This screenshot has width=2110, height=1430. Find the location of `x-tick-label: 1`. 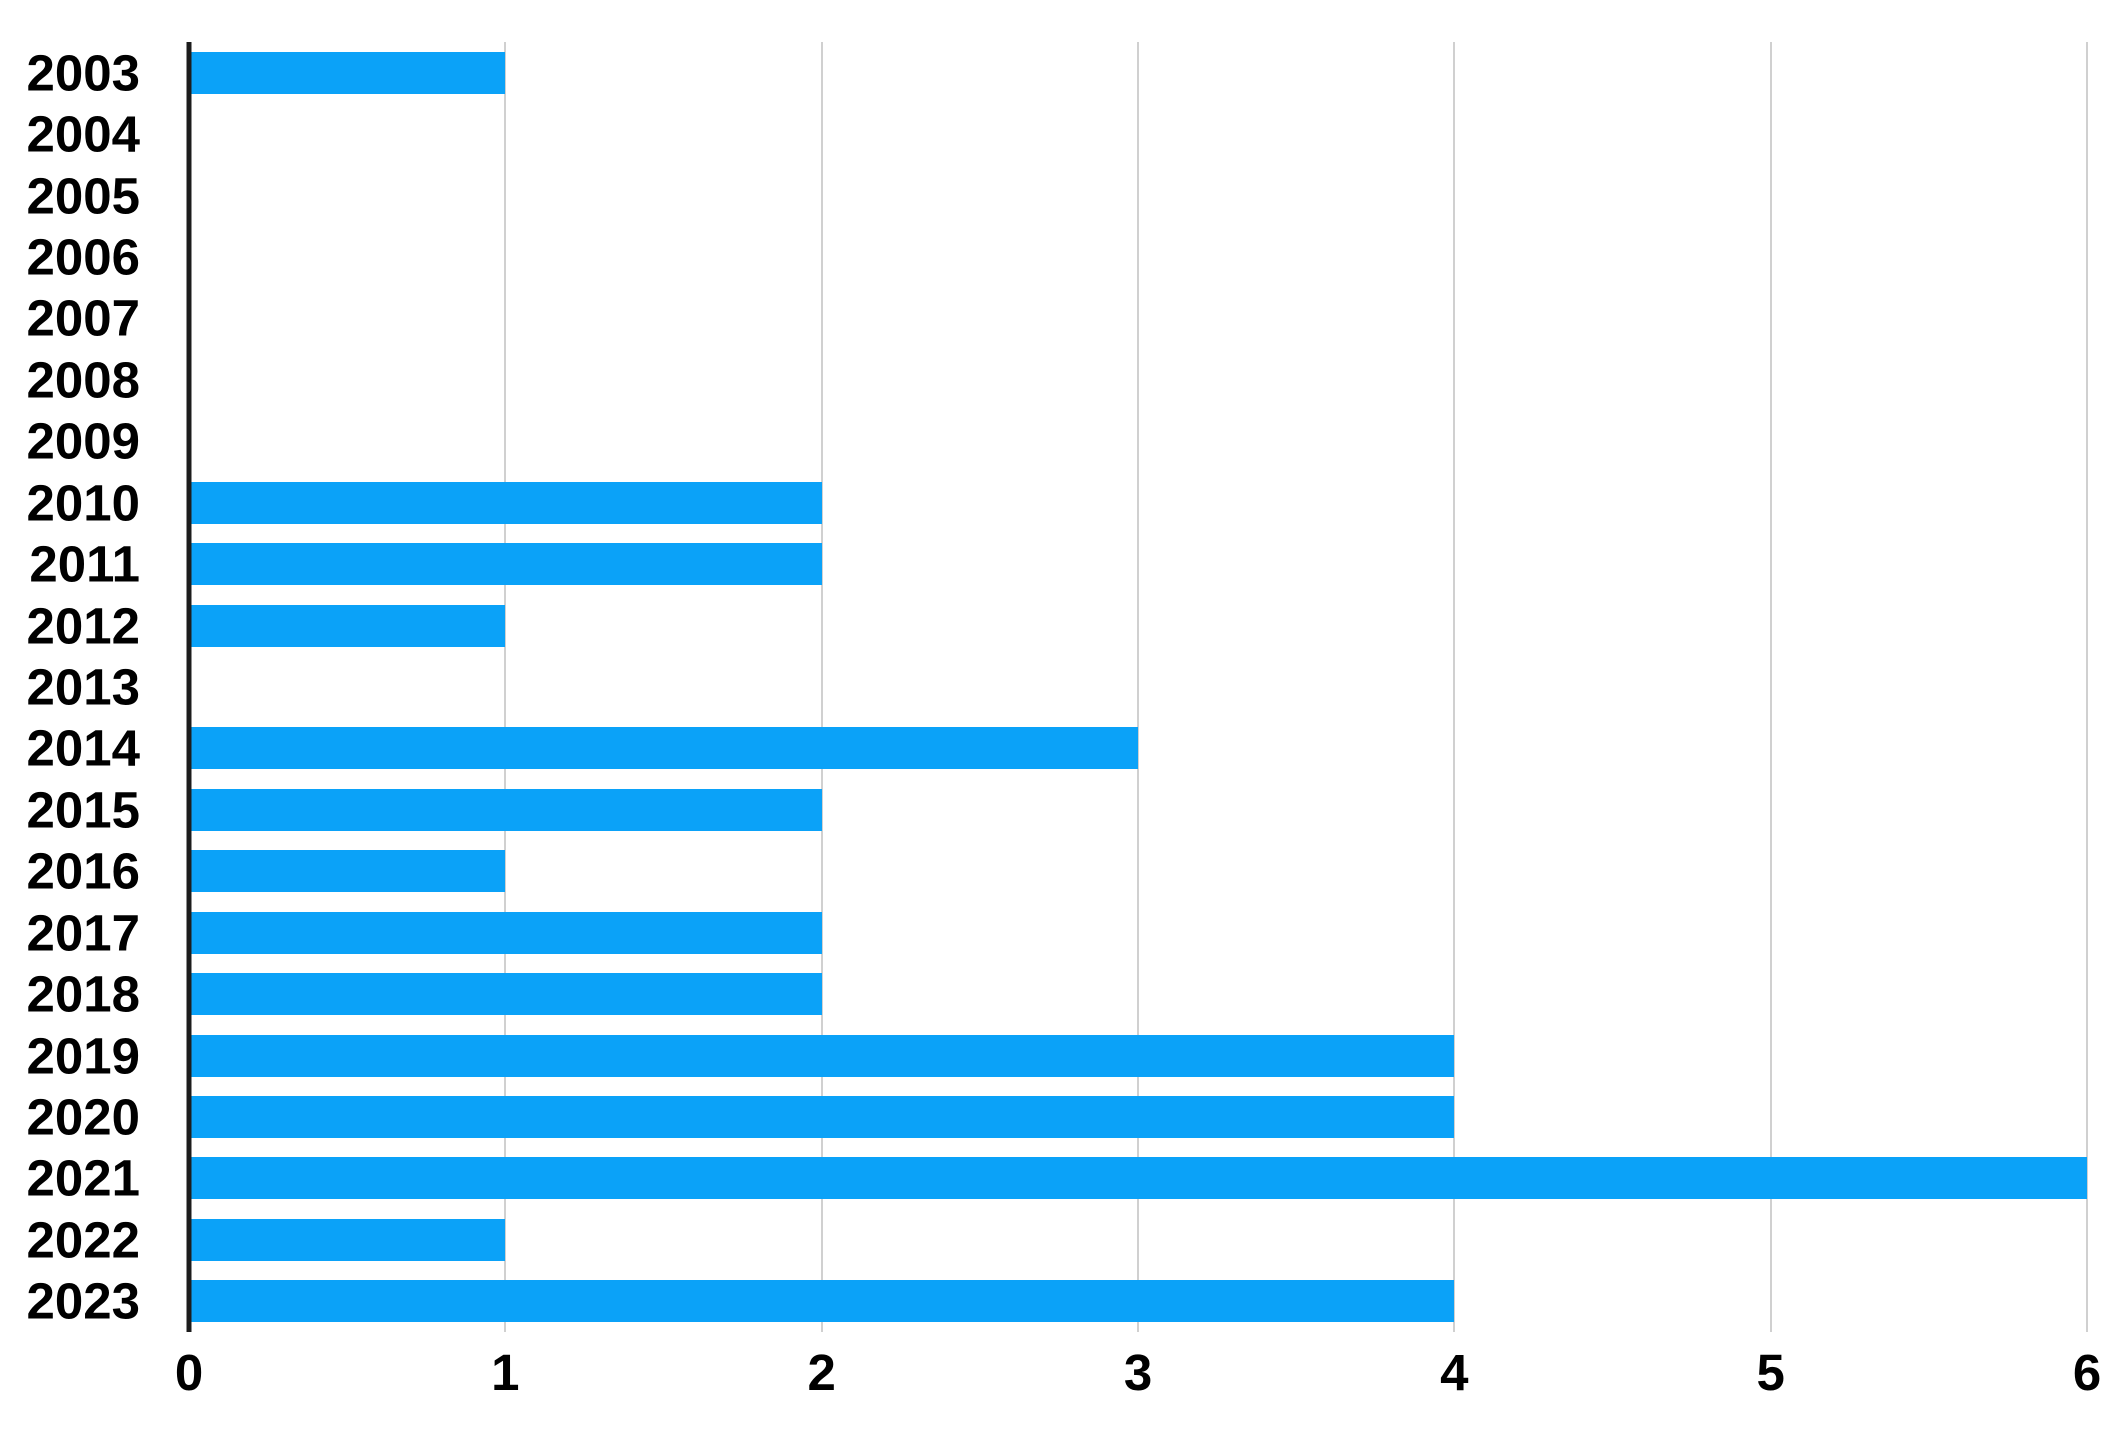

x-tick-label: 1 is located at coordinates (505, 1372).